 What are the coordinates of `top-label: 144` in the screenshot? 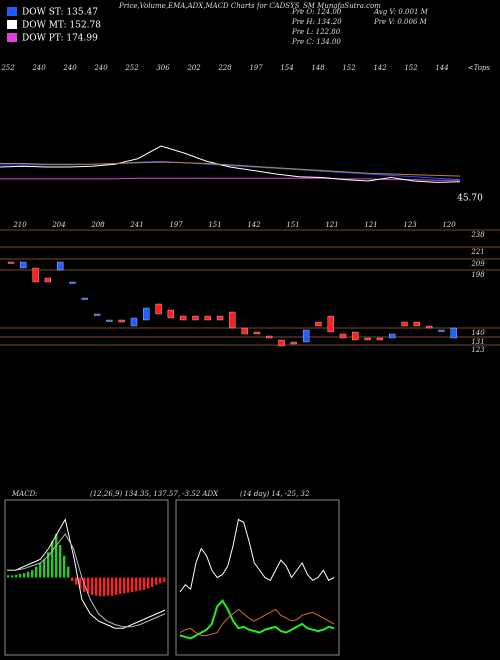 It's located at (441, 68).